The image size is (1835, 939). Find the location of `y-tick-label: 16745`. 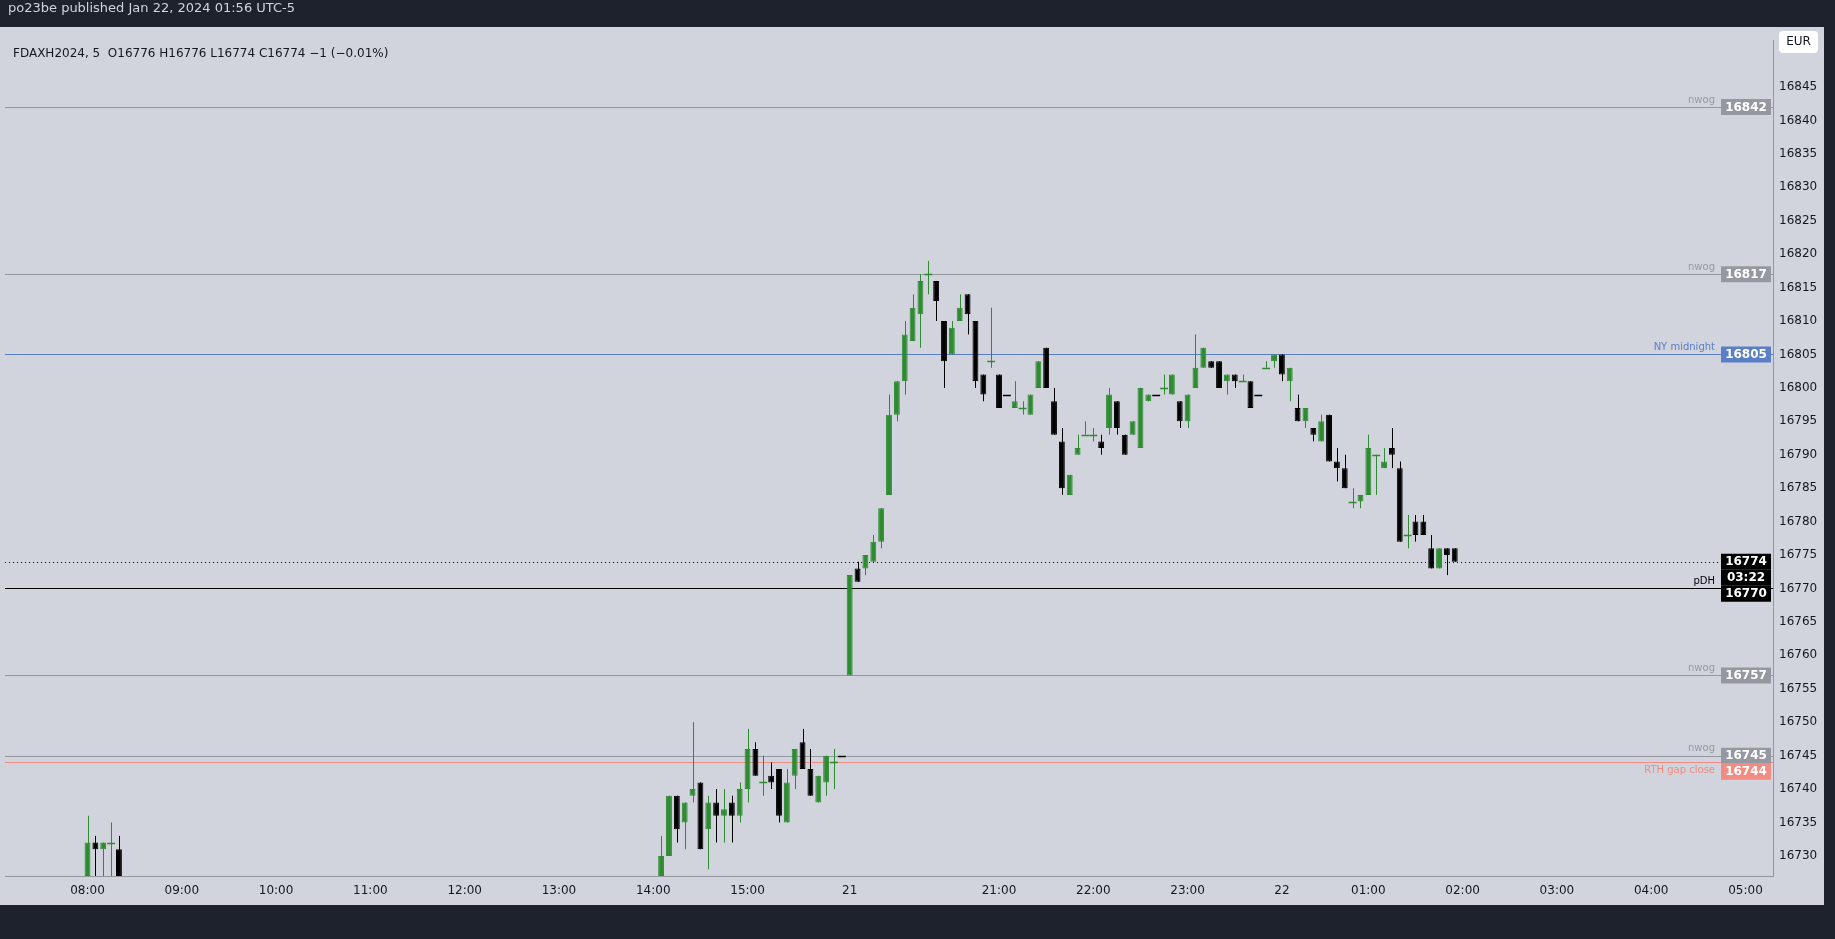

y-tick-label: 16745 is located at coordinates (1798, 754).